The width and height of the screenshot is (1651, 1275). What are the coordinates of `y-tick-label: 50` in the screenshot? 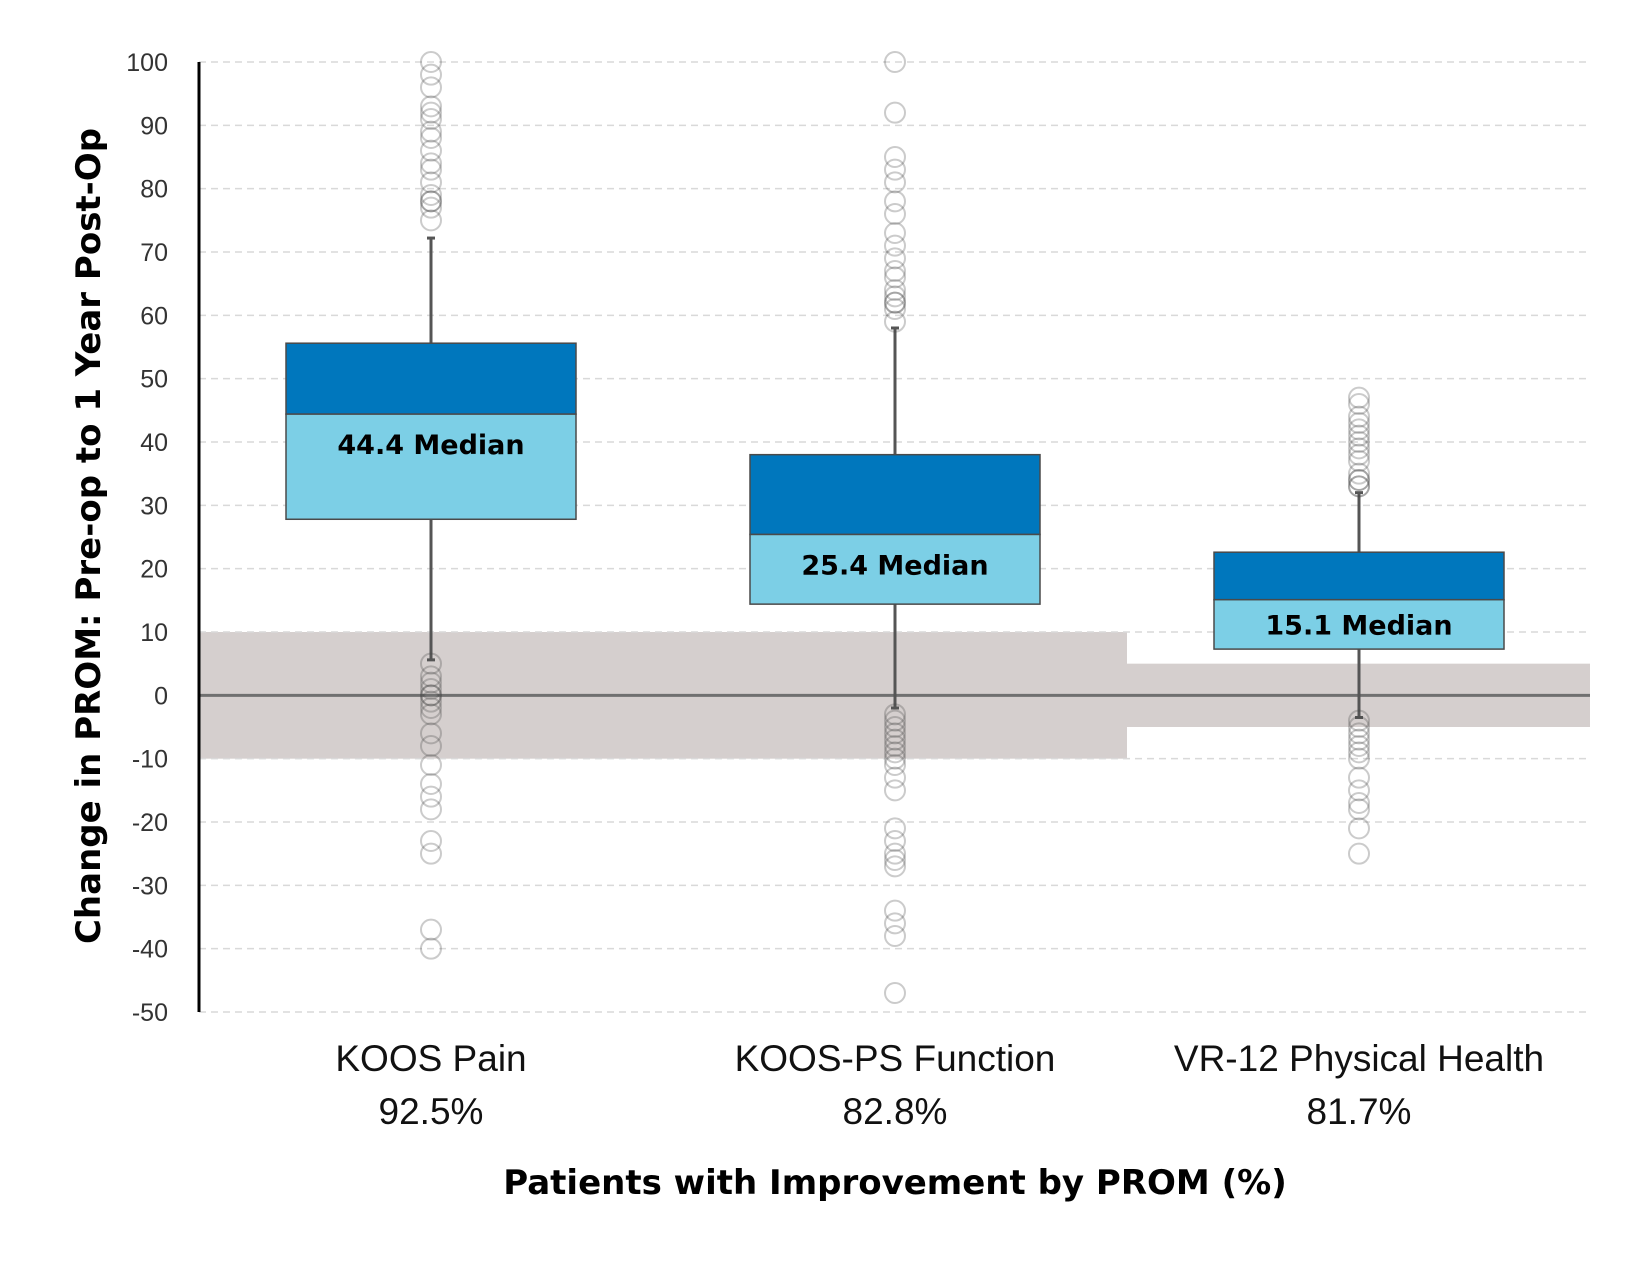 It's located at (154, 380).